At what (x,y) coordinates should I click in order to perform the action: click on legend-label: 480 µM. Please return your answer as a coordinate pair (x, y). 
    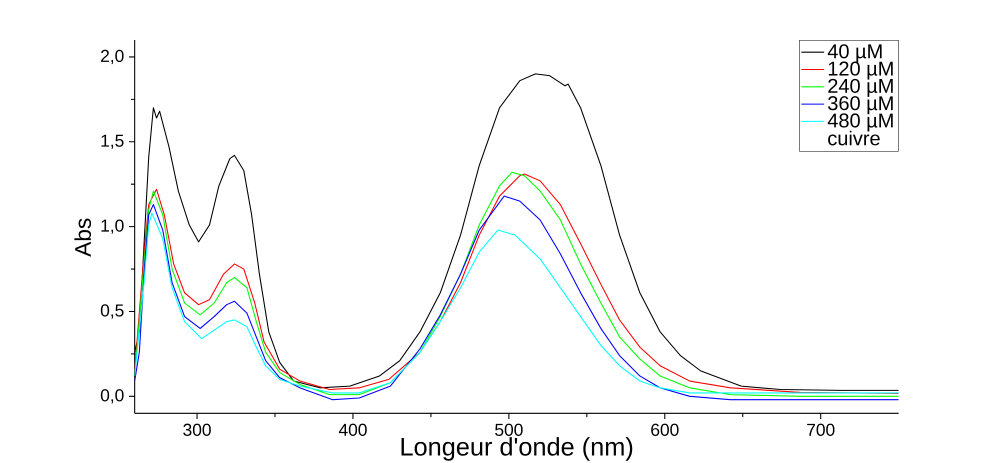
    Looking at the image, I should click on (860, 122).